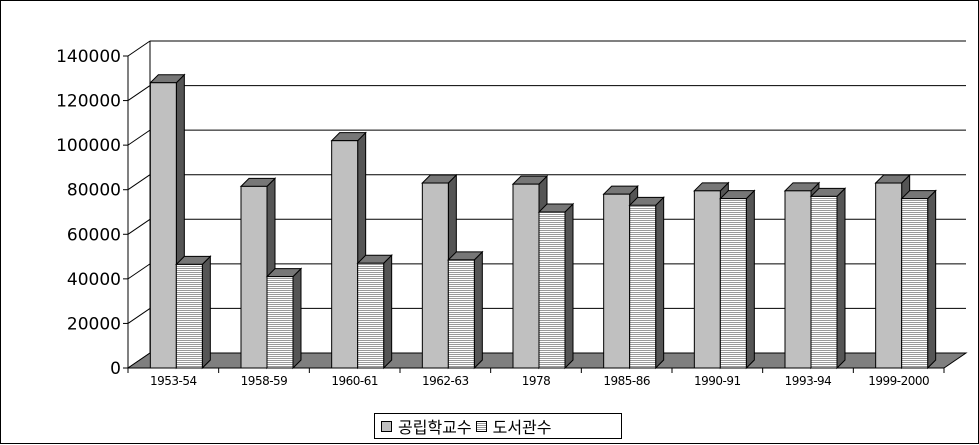 The image size is (979, 445). Describe the element at coordinates (88, 57) in the screenshot. I see `y-tick-label: 140000` at that location.